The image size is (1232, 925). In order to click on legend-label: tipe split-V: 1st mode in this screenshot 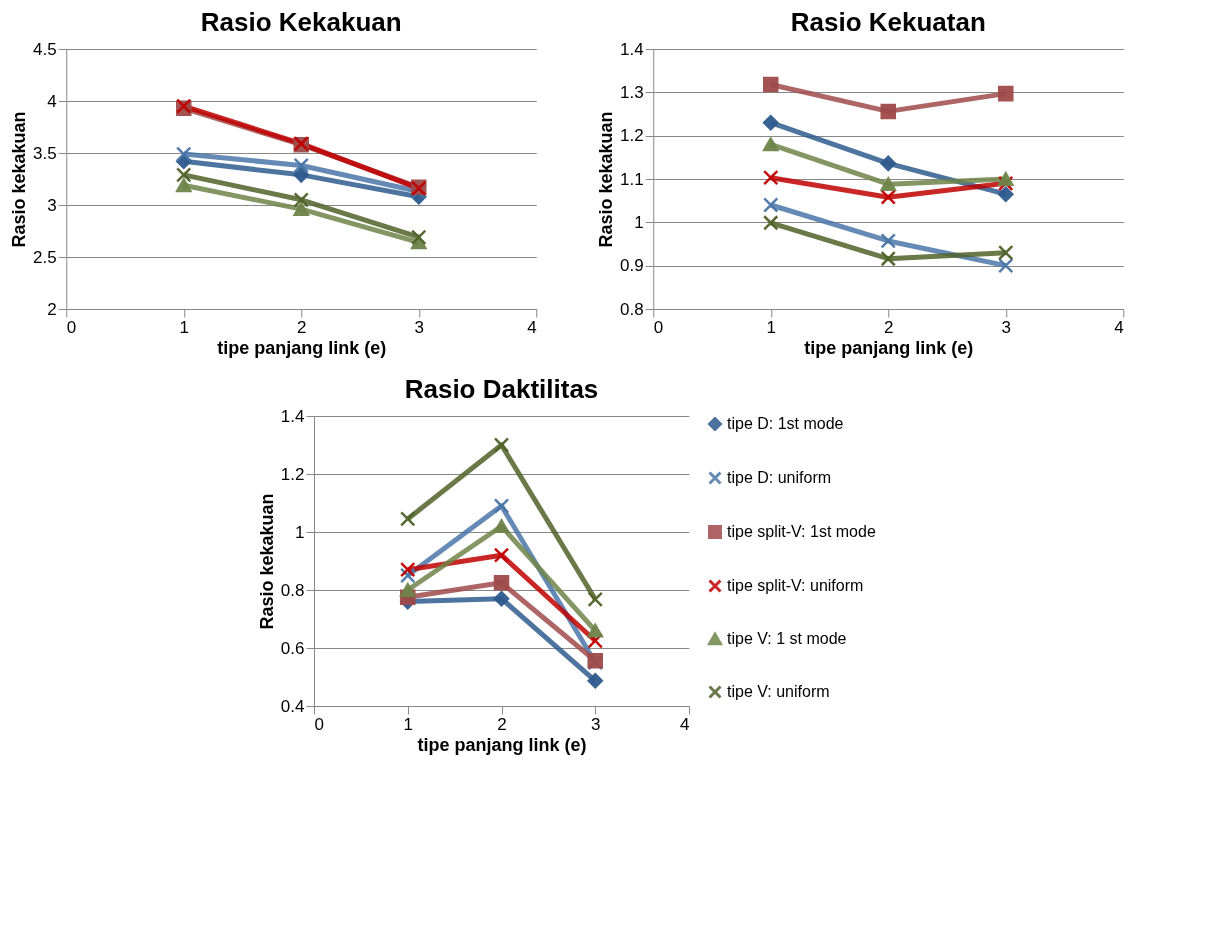, I will do `click(801, 531)`.